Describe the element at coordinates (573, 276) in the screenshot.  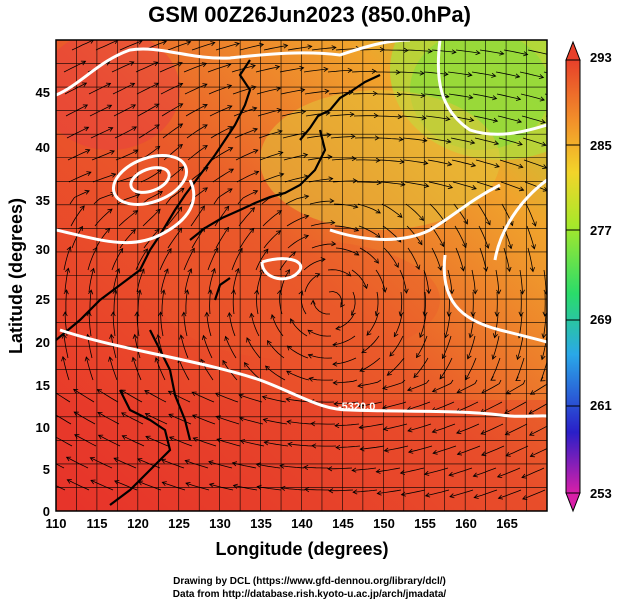
I see `colorbar-scale` at that location.